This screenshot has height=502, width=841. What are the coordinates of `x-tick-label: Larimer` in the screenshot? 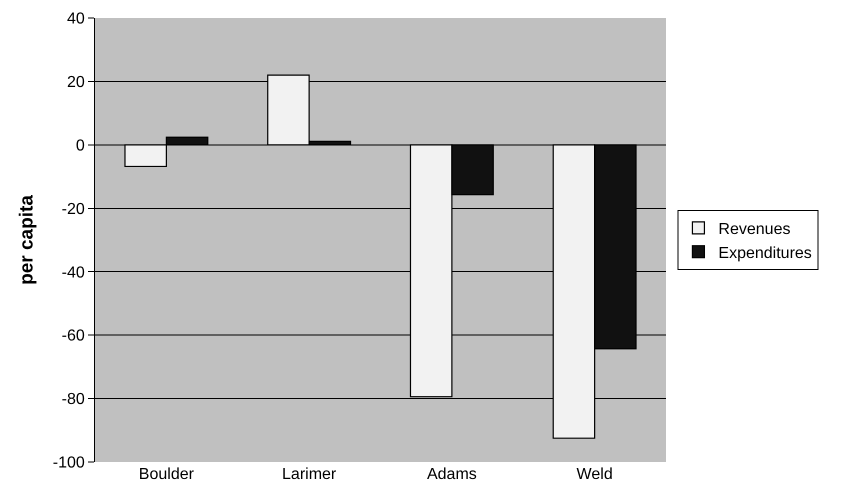 It's located at (309, 474).